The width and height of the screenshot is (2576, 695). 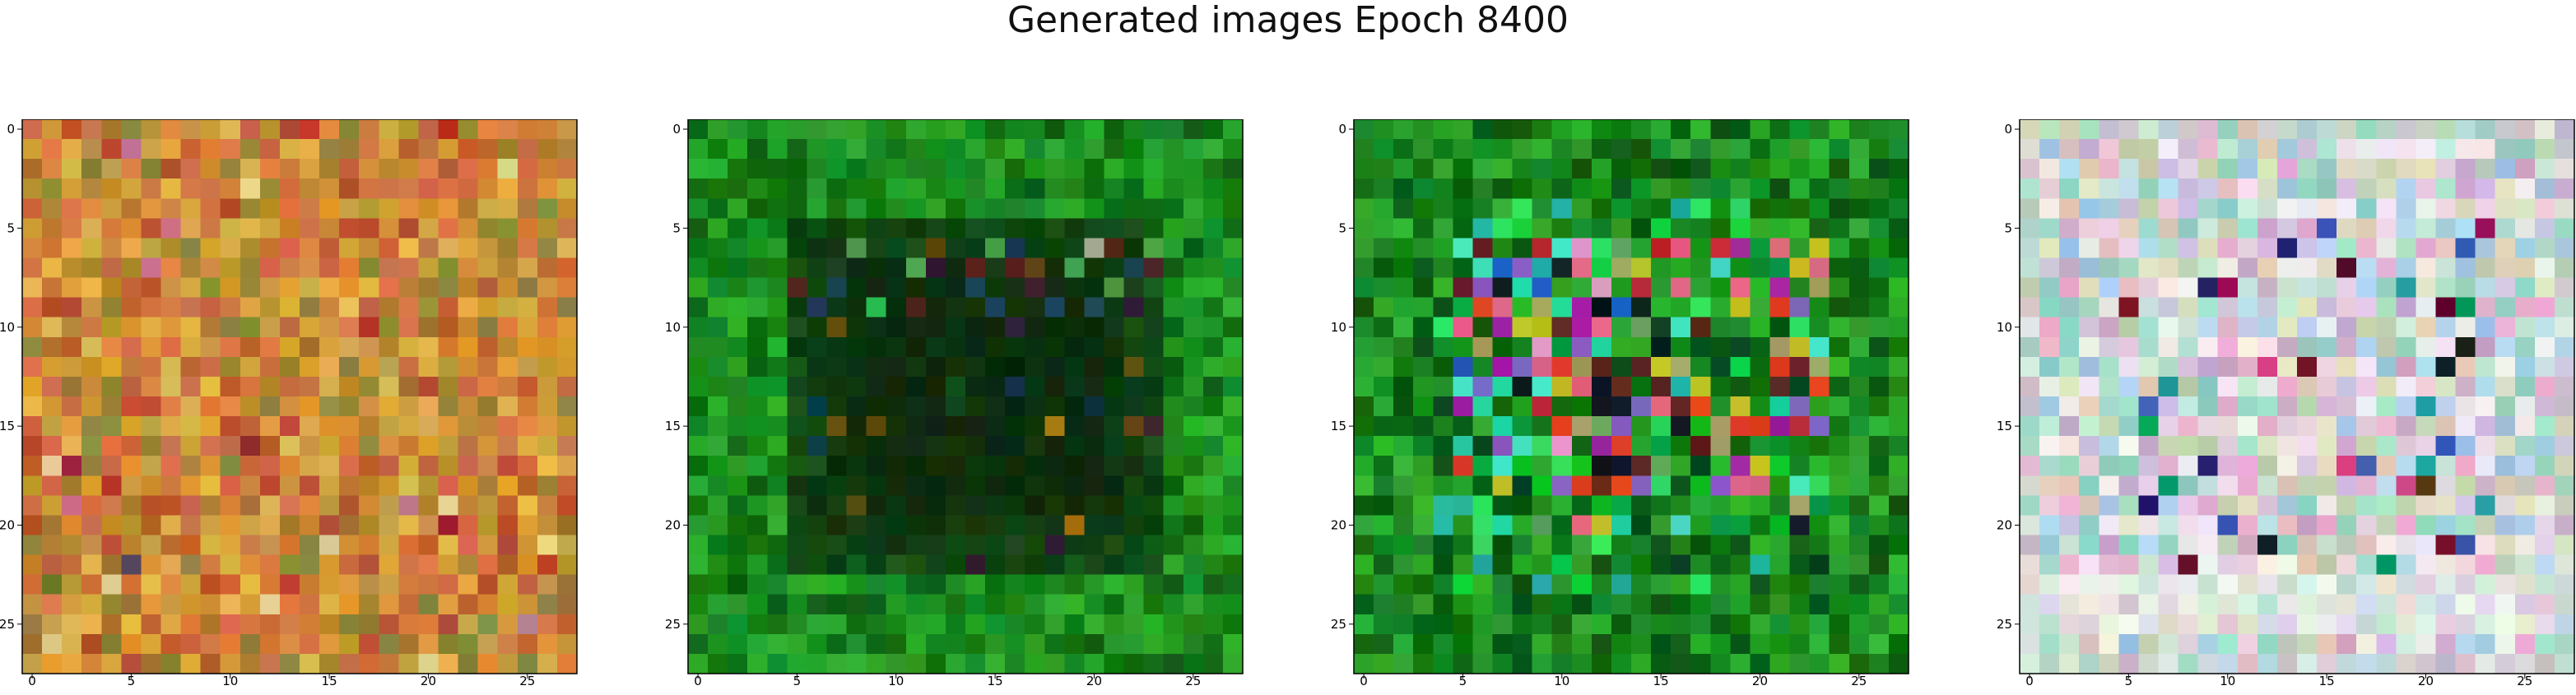 I want to click on y-tick-label: 25, so click(x=2004, y=624).